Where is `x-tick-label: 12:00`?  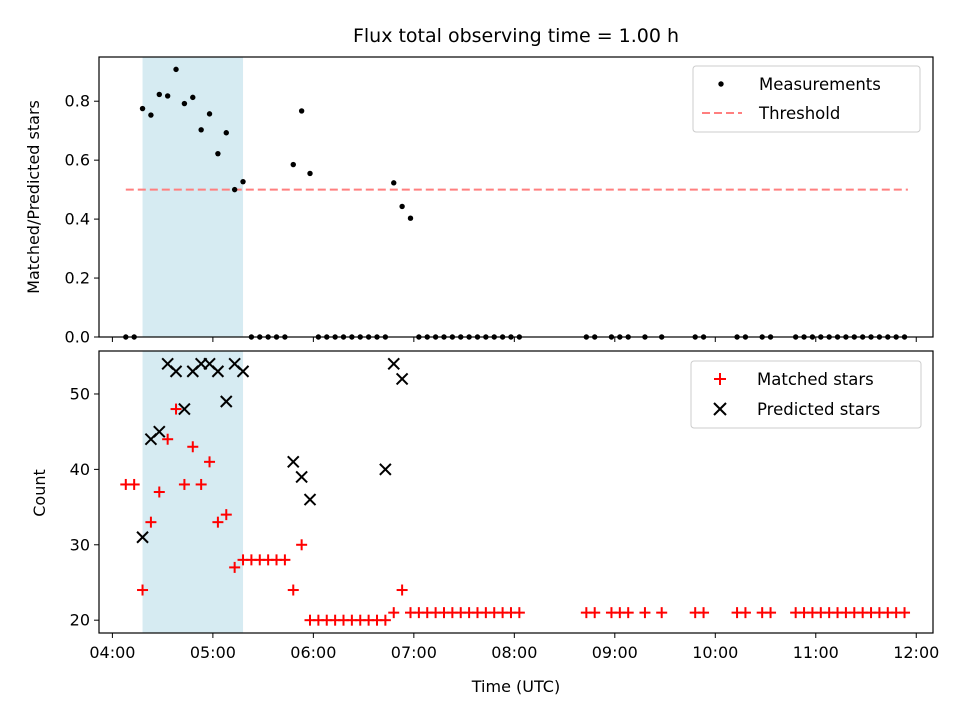 x-tick-label: 12:00 is located at coordinates (916, 652).